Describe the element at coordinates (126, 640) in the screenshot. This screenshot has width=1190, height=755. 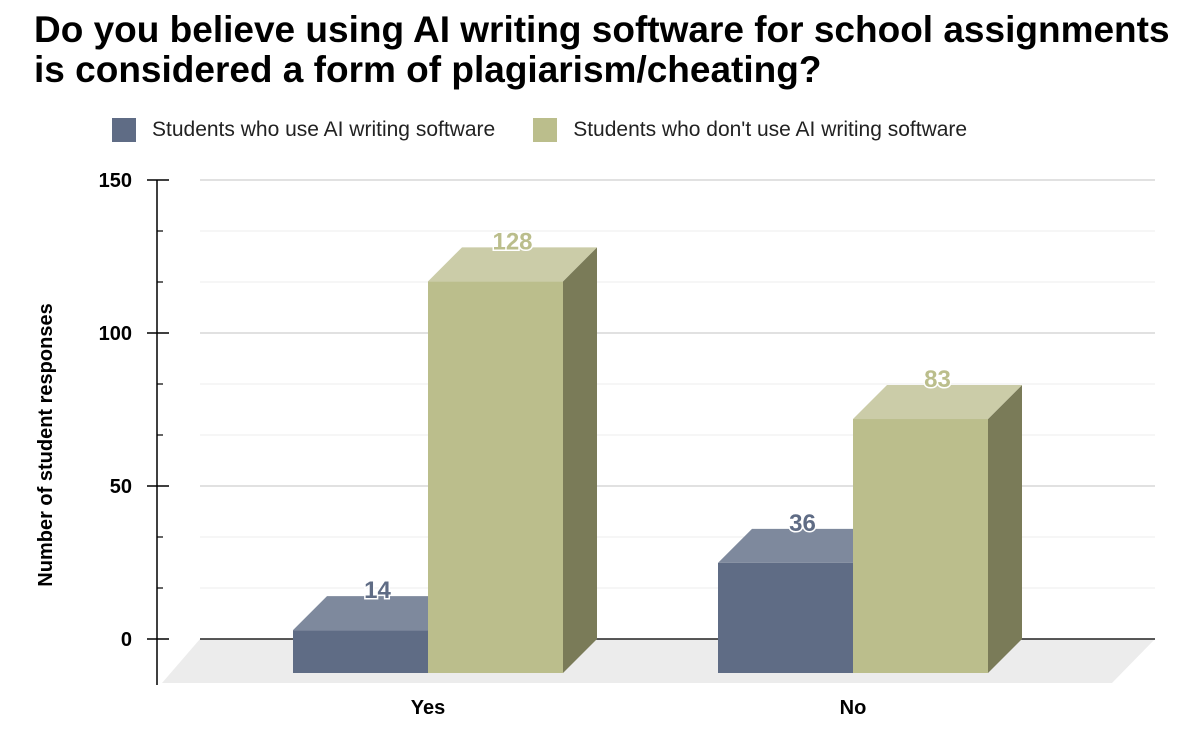
I see `y-tick-label: 0` at that location.